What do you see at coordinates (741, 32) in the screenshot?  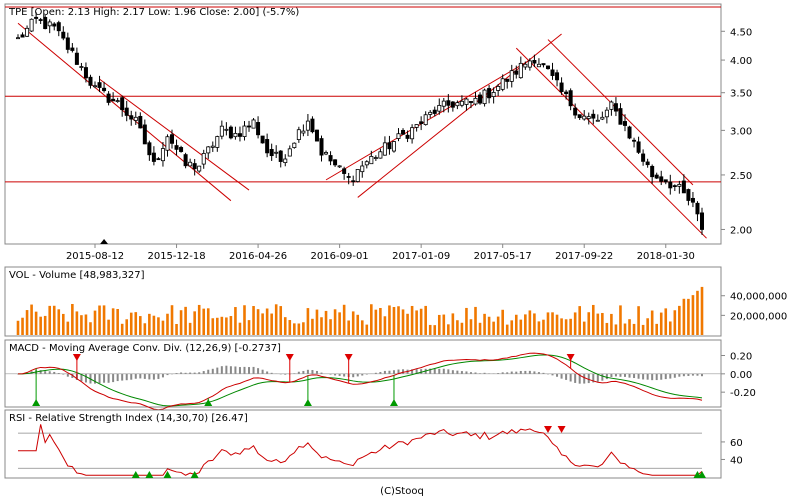 I see `price-ytick-label: 4.50` at bounding box center [741, 32].